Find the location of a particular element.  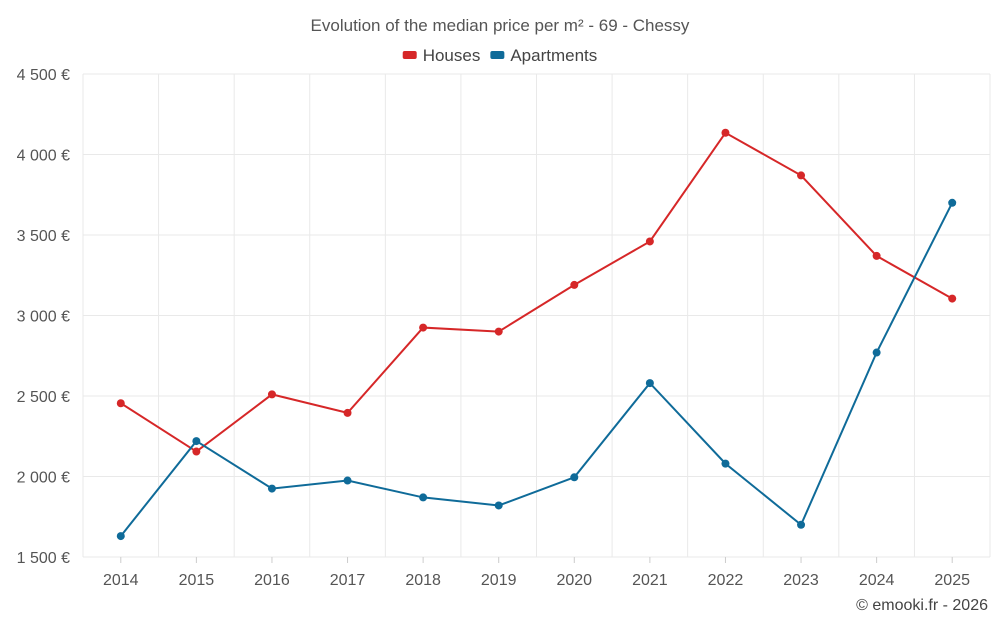

x-tick-label: 2023 is located at coordinates (801, 580).